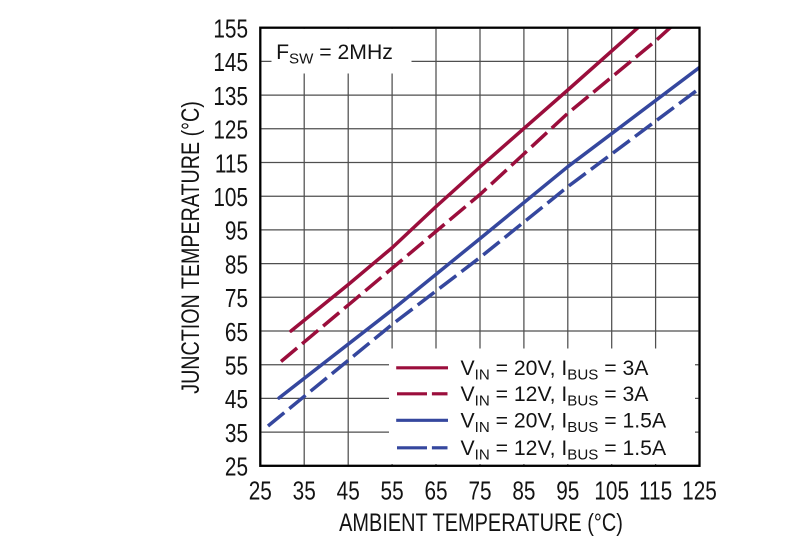 The image size is (791, 540). What do you see at coordinates (230, 29) in the screenshot?
I see `svg-text: 155` at bounding box center [230, 29].